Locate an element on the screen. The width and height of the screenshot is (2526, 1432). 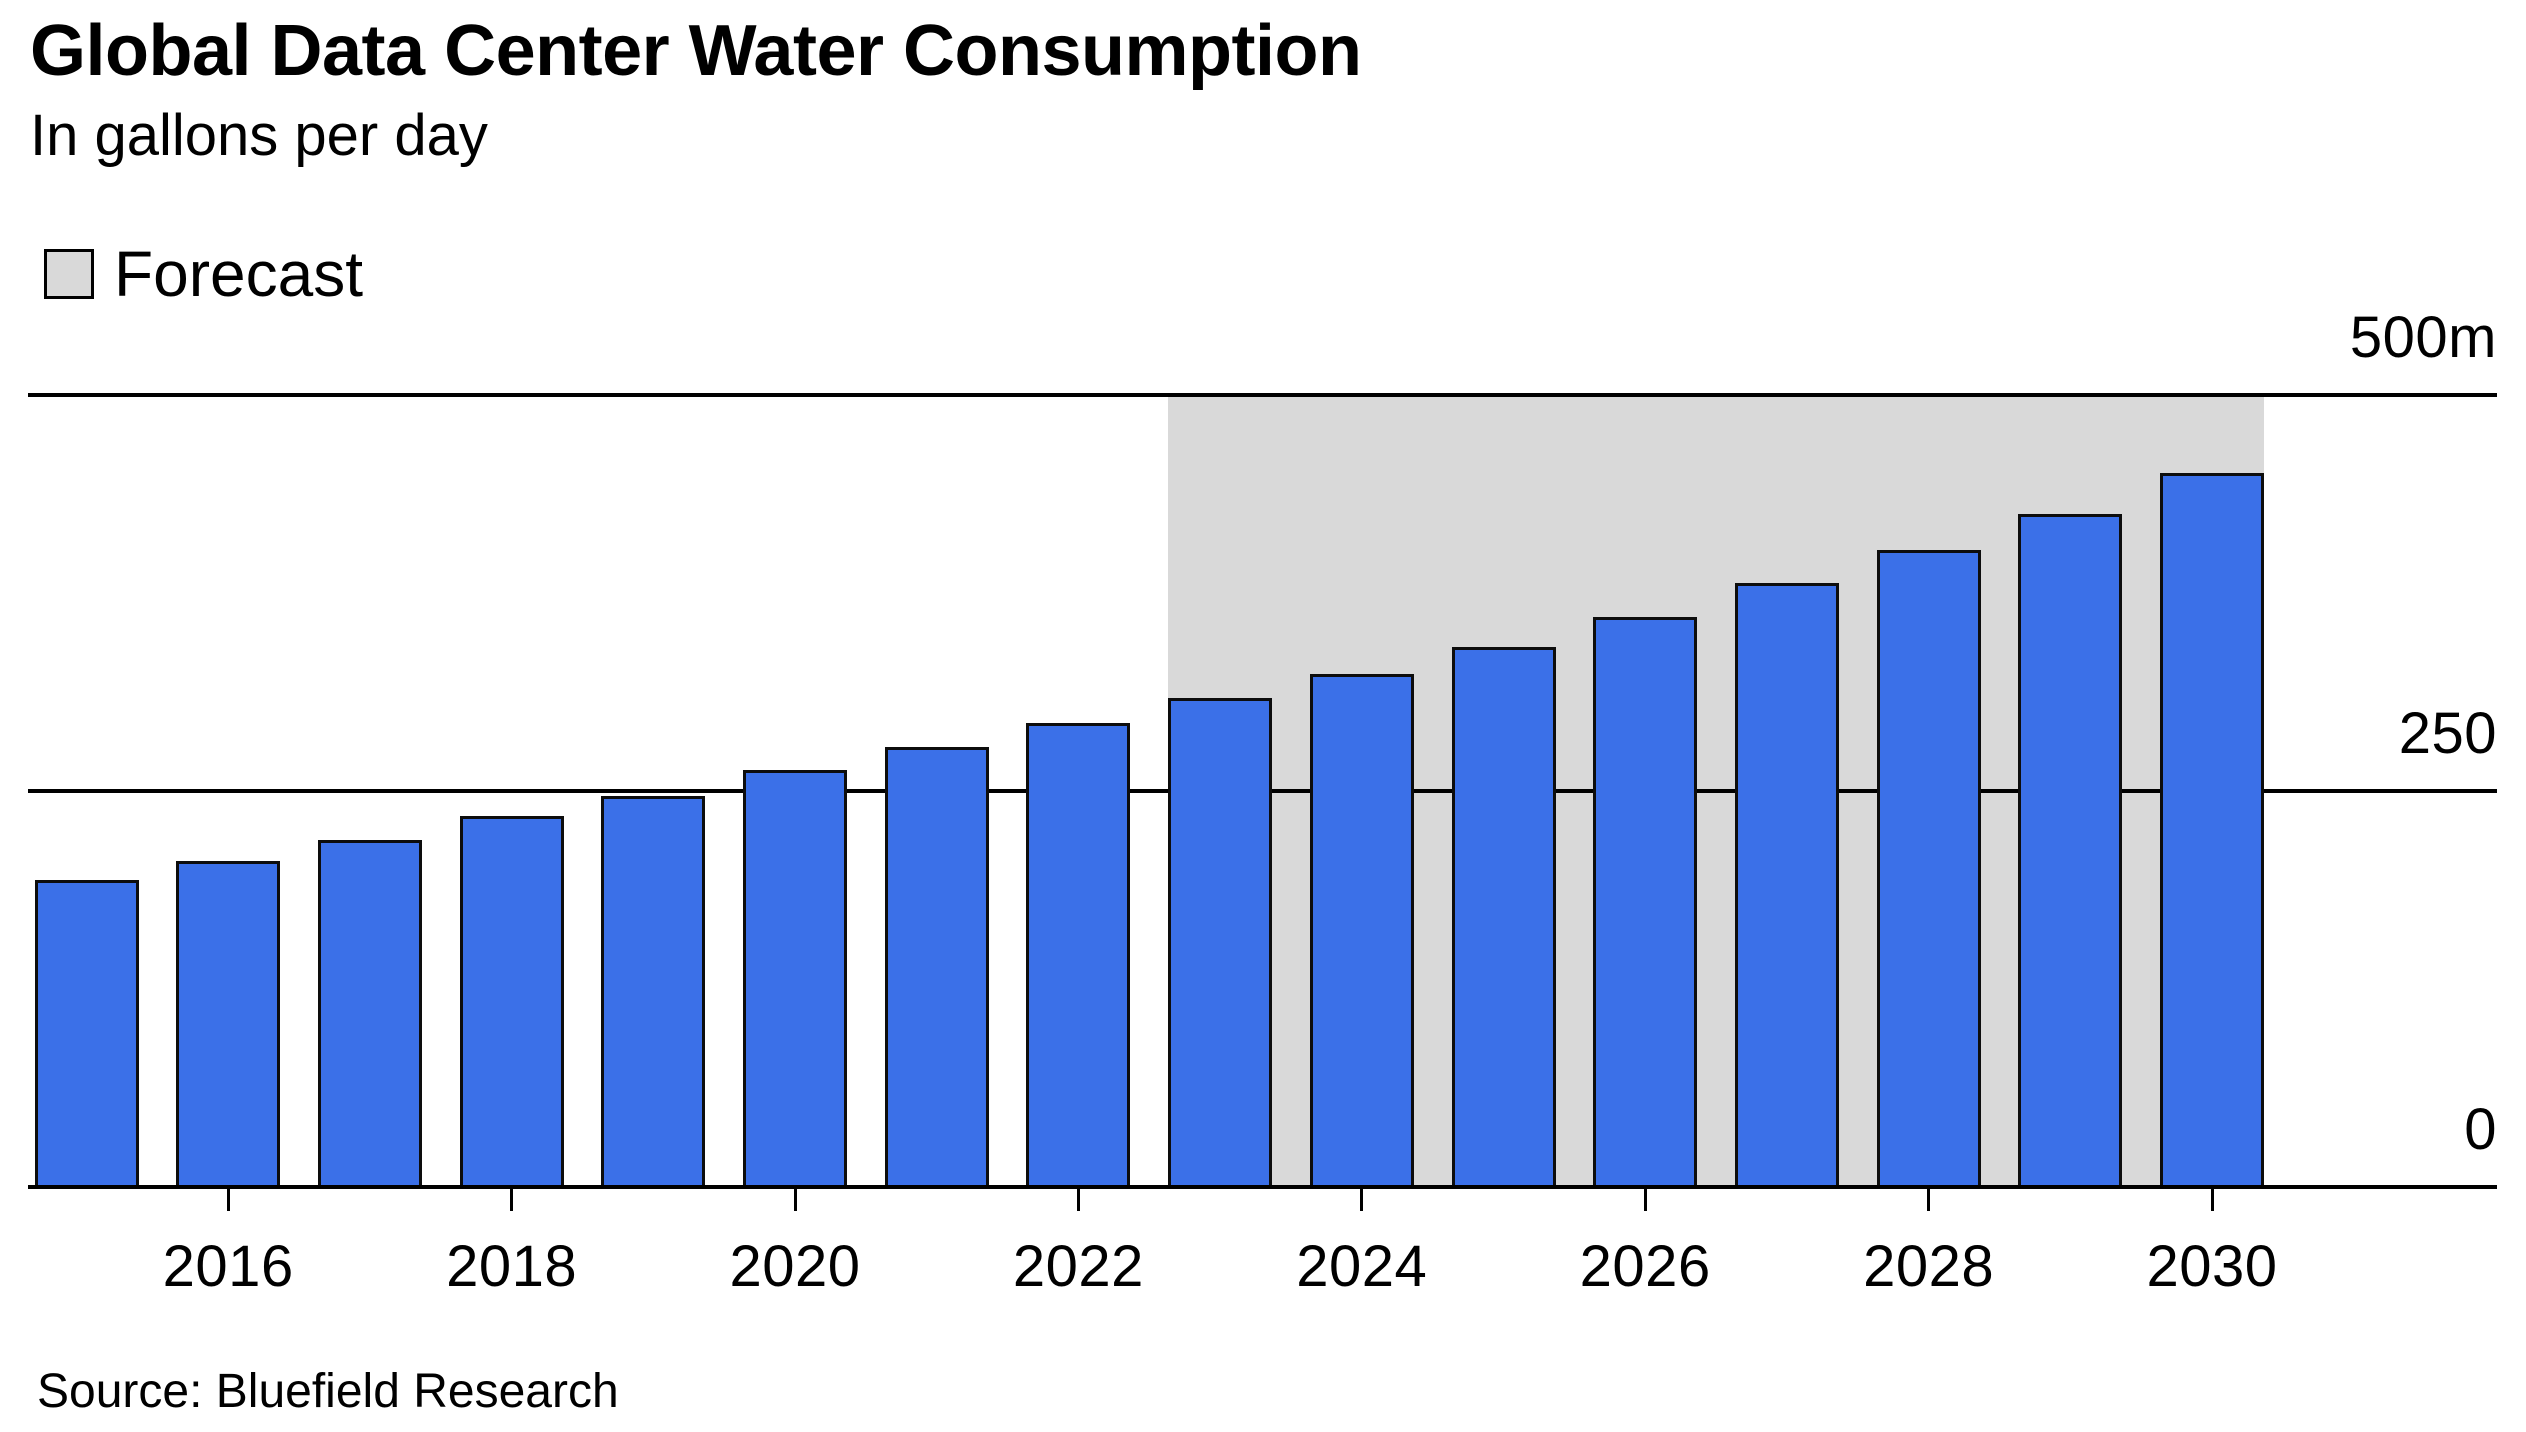
x-axis-label-2016: 2016 is located at coordinates (228, 1266).